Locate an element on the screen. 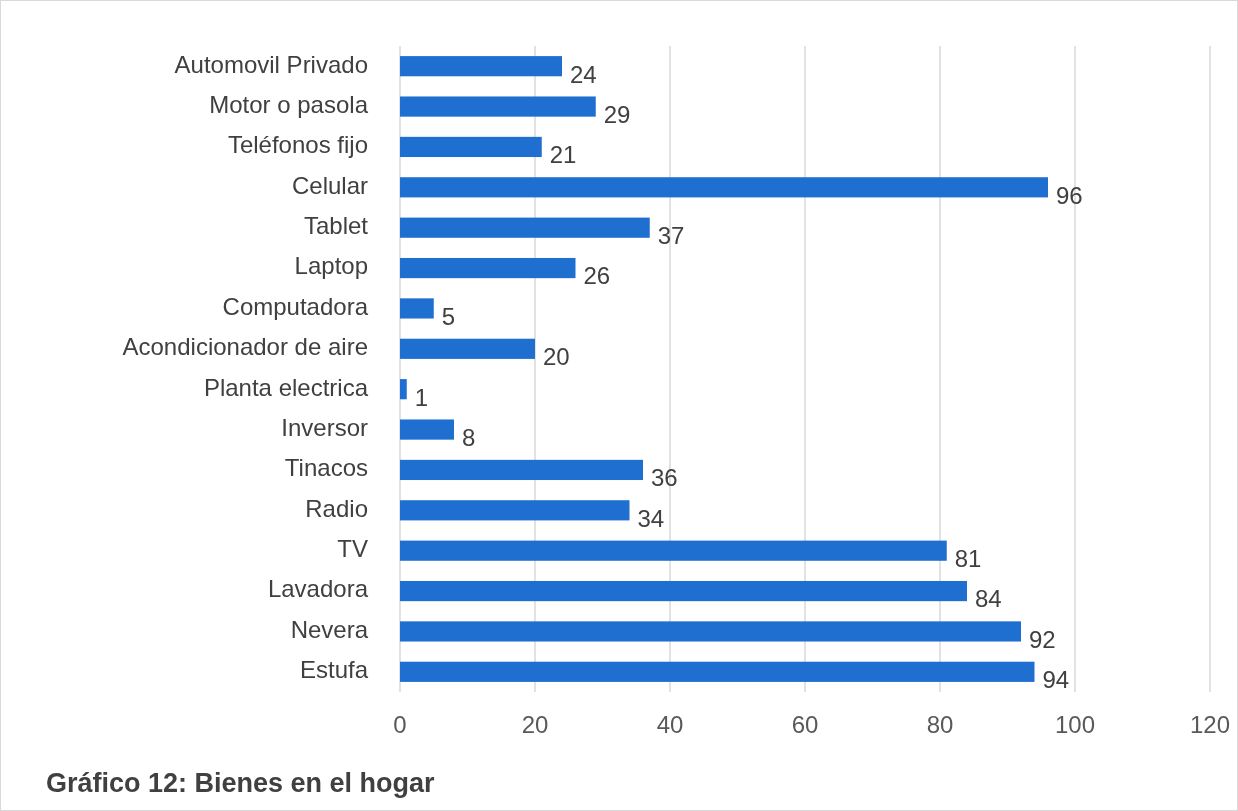 The image size is (1238, 811). y-tick-label: Nevera is located at coordinates (329, 629).